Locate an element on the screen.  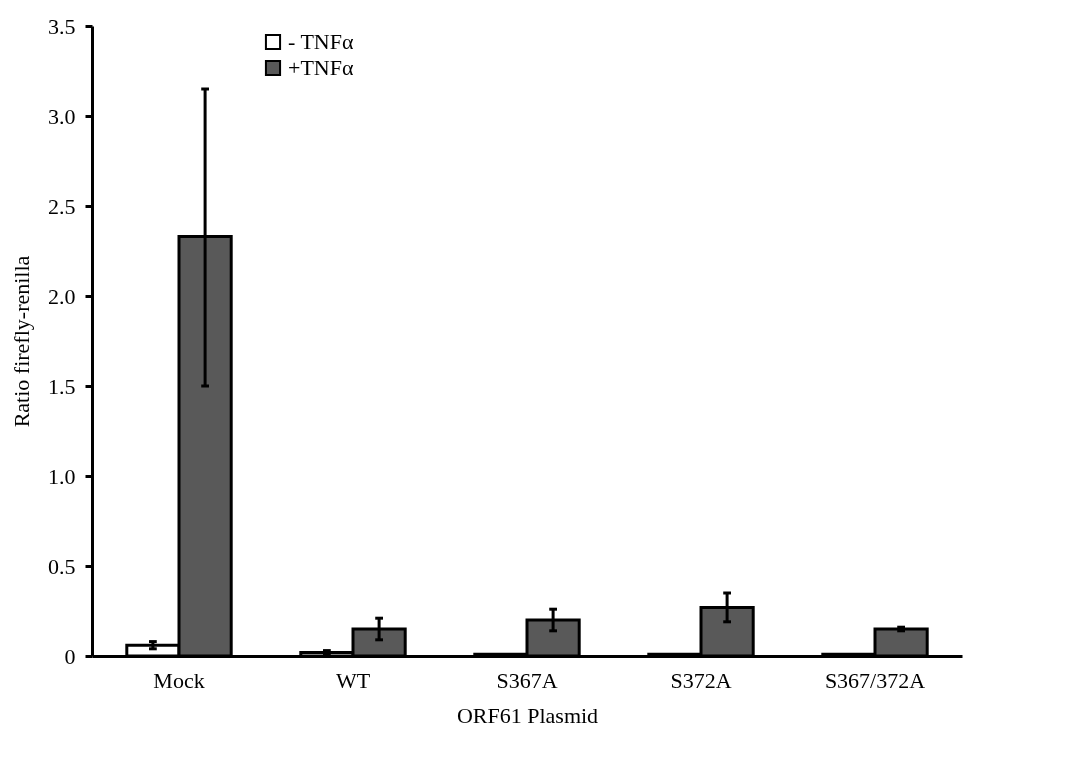
y-tick-label: 0 is located at coordinates (70, 656).